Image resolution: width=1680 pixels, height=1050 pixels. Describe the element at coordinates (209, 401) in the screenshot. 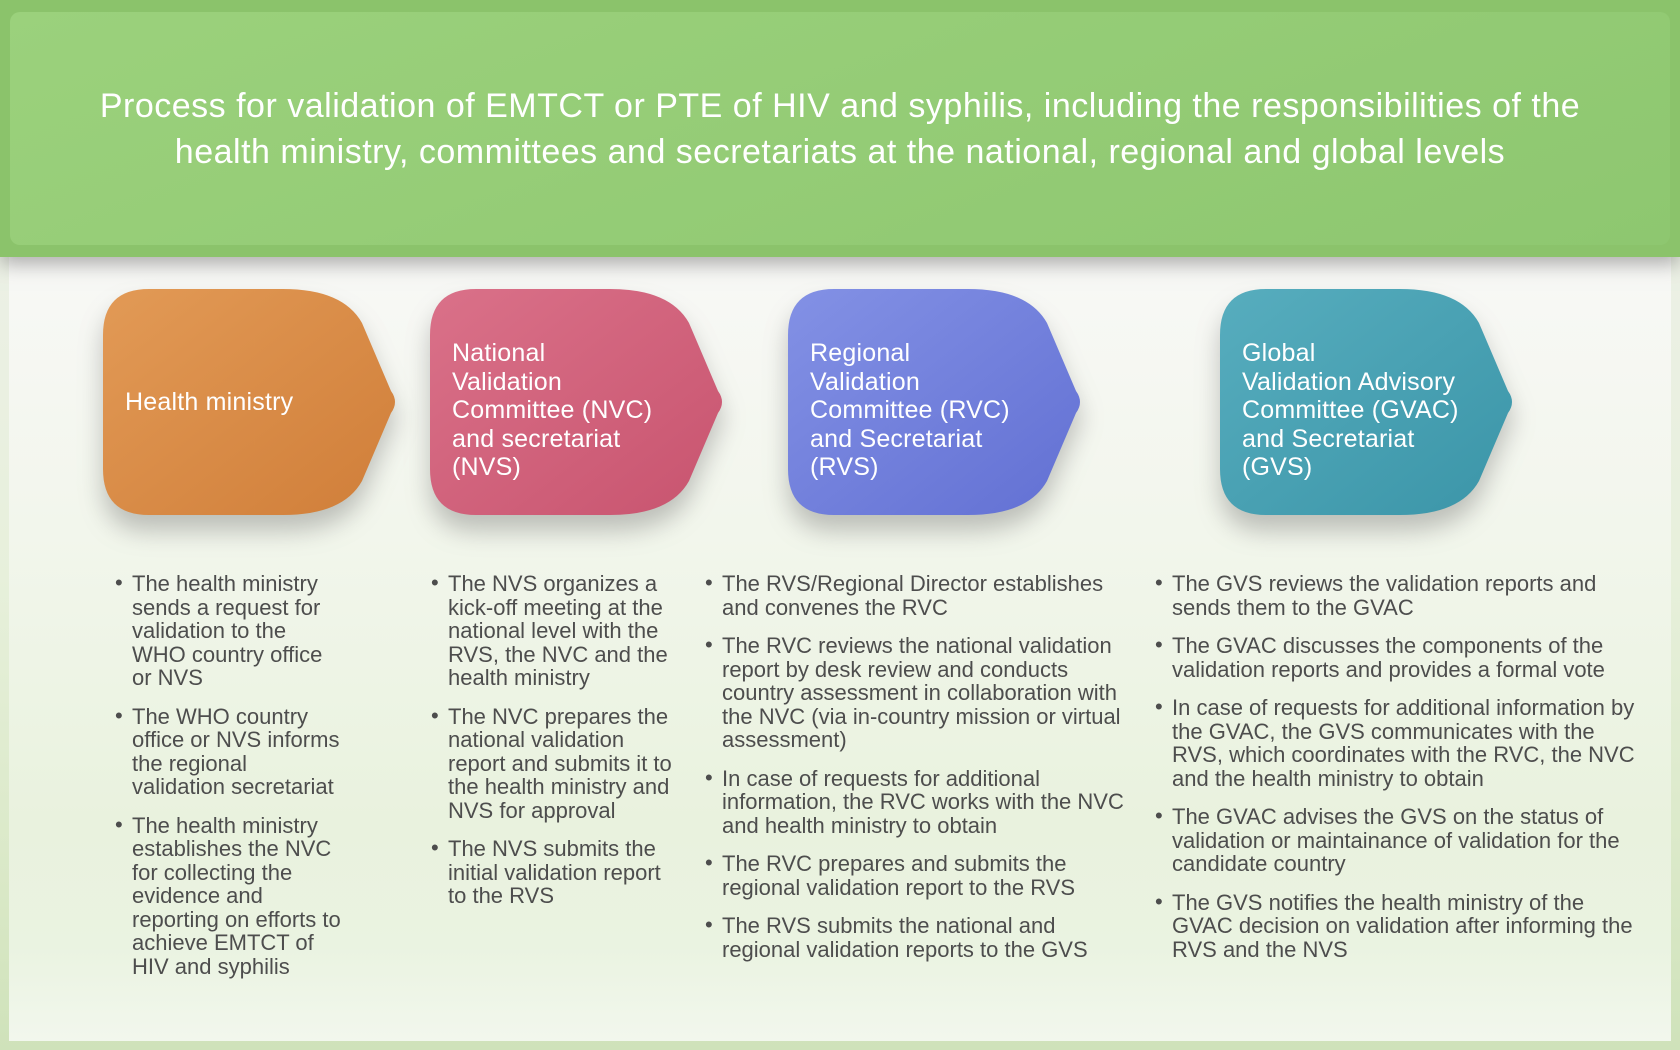

I see `stage-label-health-ministry: Health ministry` at that location.